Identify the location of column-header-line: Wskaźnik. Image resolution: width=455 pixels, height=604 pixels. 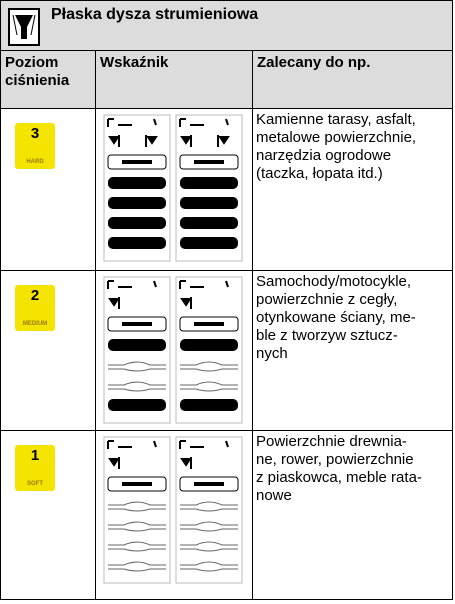
(134, 62).